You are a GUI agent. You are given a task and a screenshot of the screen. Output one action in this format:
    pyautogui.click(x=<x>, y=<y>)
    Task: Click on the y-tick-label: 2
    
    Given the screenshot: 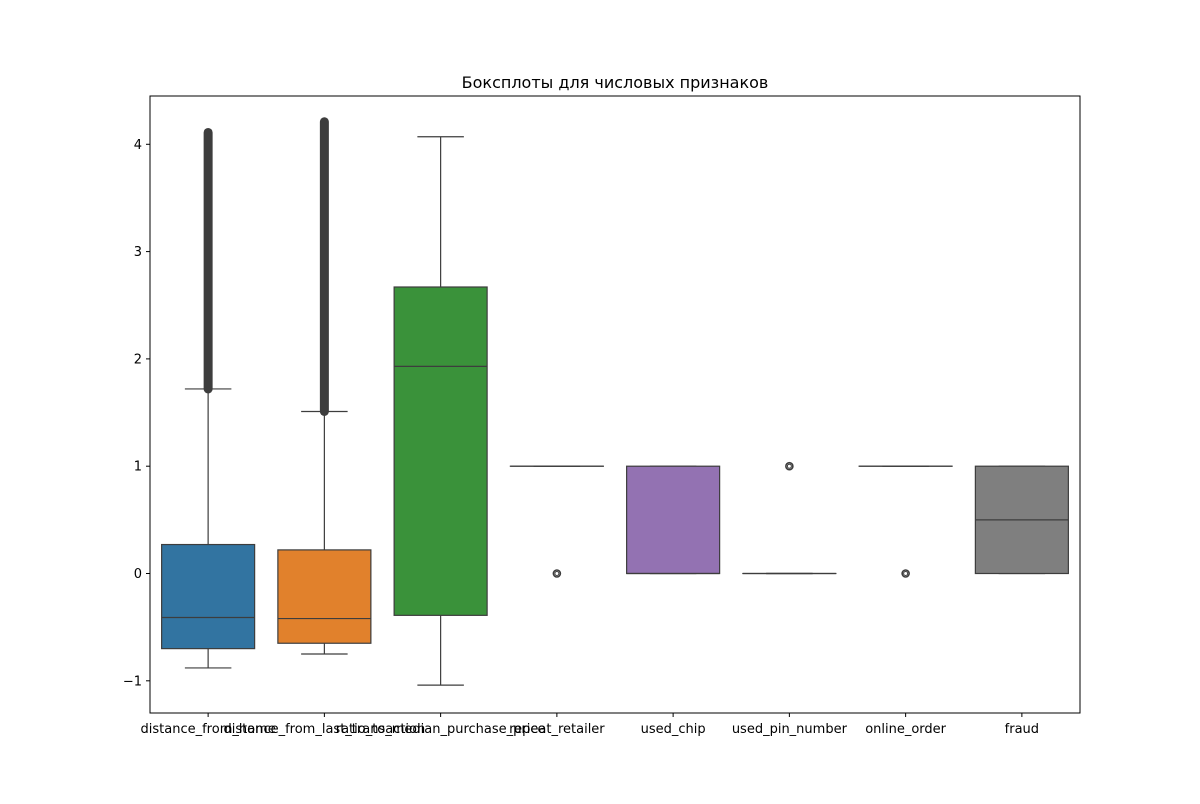 What is the action you would take?
    pyautogui.click(x=138, y=359)
    